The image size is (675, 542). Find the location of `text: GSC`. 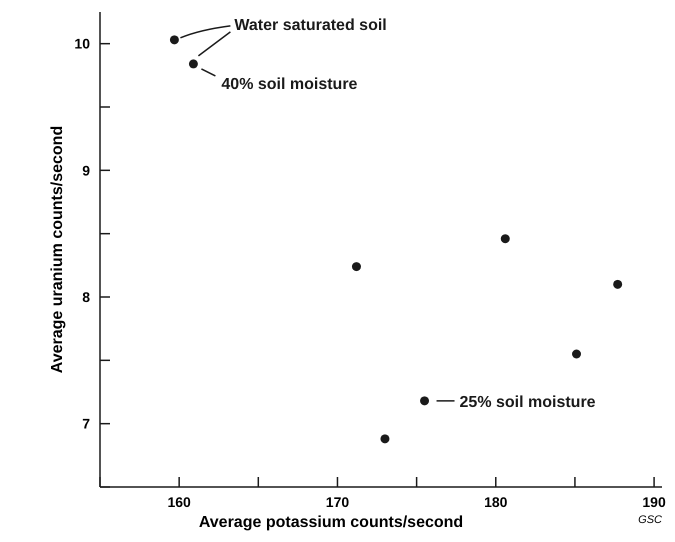

text: GSC is located at coordinates (650, 520).